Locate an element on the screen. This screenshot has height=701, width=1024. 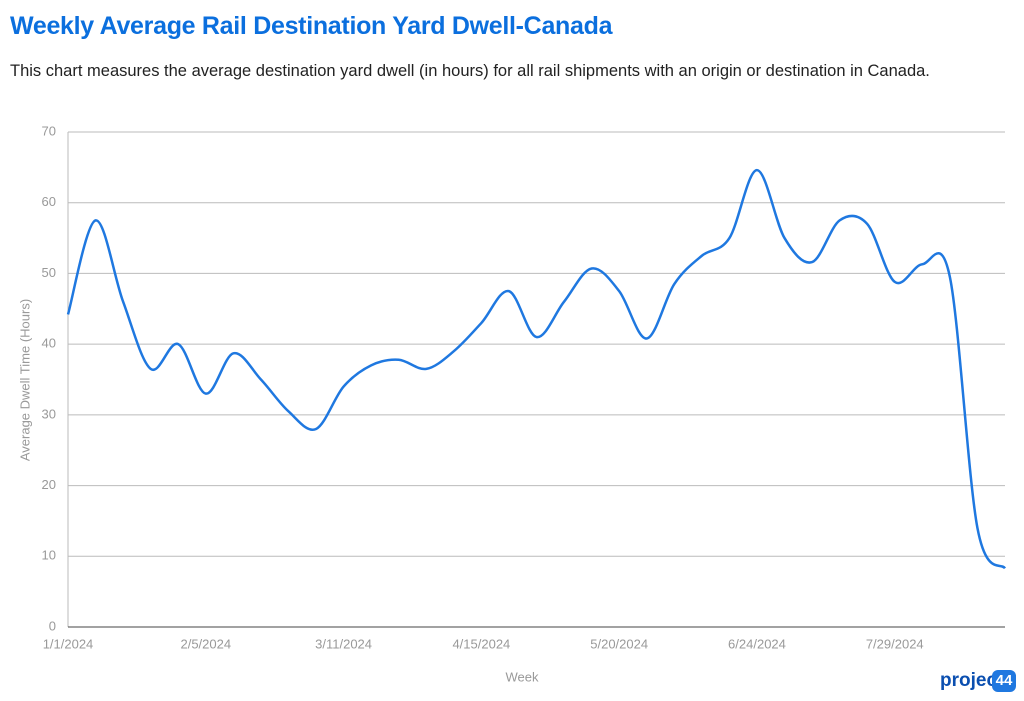
x-tick-label: 2/5/2024 is located at coordinates (205, 643).